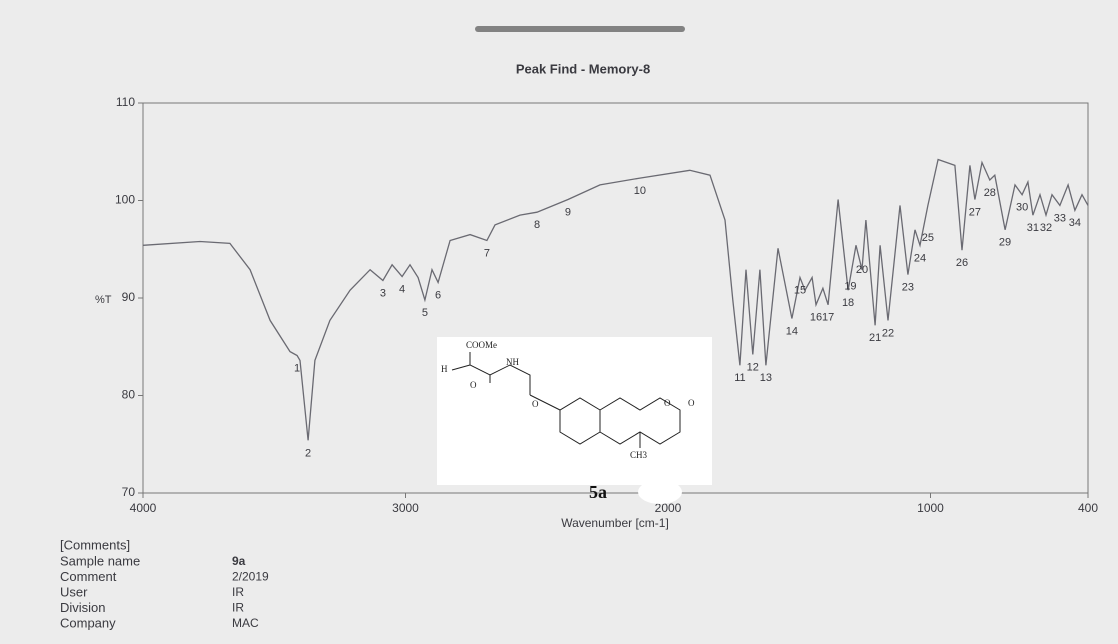 The width and height of the screenshot is (1118, 644). I want to click on peak-label: 4, so click(402, 289).